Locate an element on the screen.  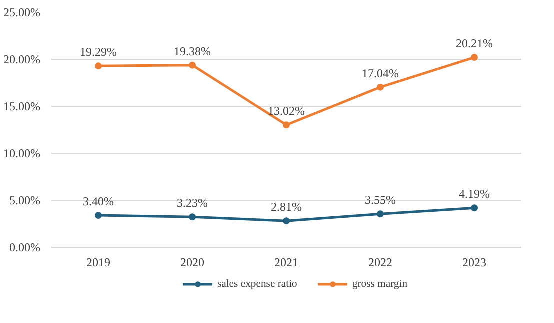
y-tick-label: 25.00% is located at coordinates (22, 13).